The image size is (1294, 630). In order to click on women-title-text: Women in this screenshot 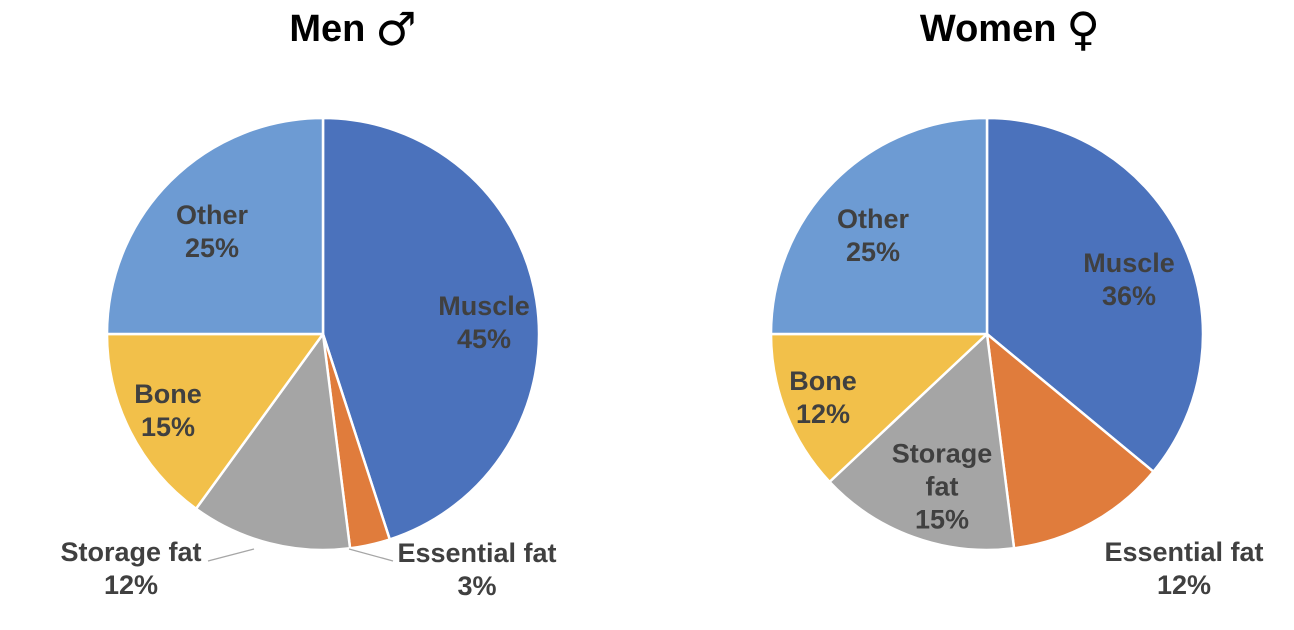, I will do `click(988, 28)`.